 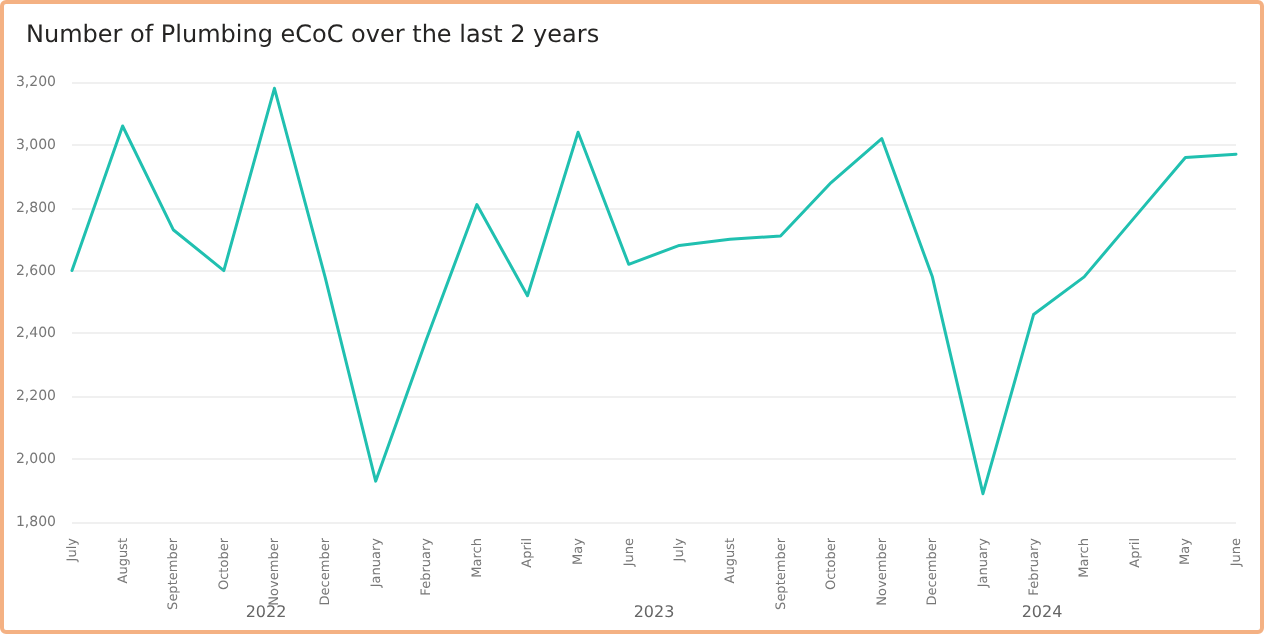 I want to click on text: 2022, so click(x=266, y=612).